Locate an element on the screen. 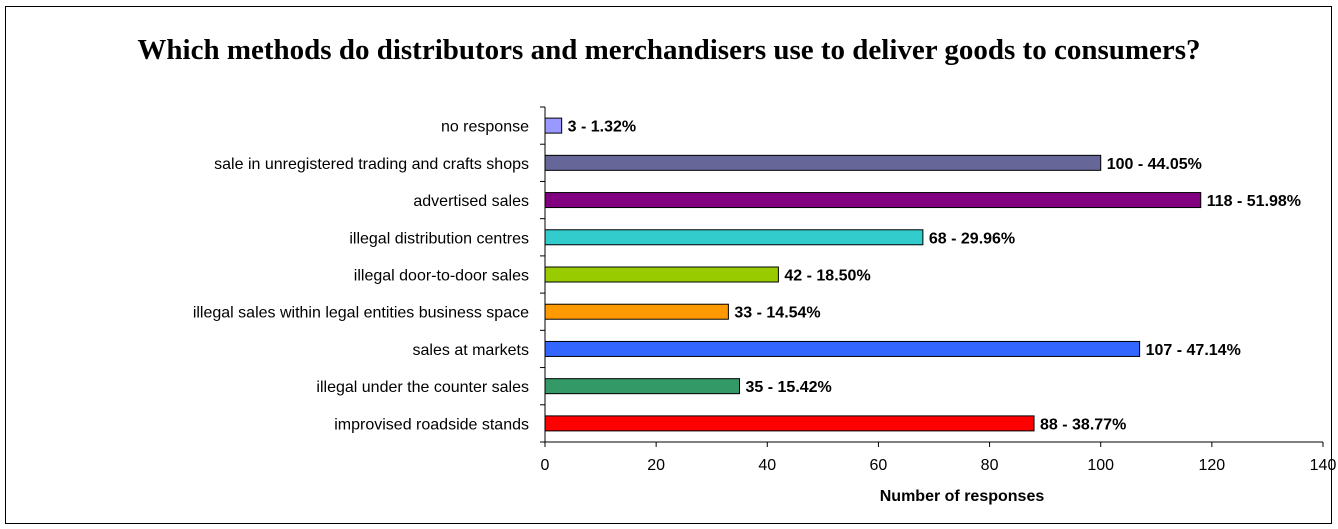 The width and height of the screenshot is (1338, 529). data-label: 118 - 51.98% is located at coordinates (1254, 201).